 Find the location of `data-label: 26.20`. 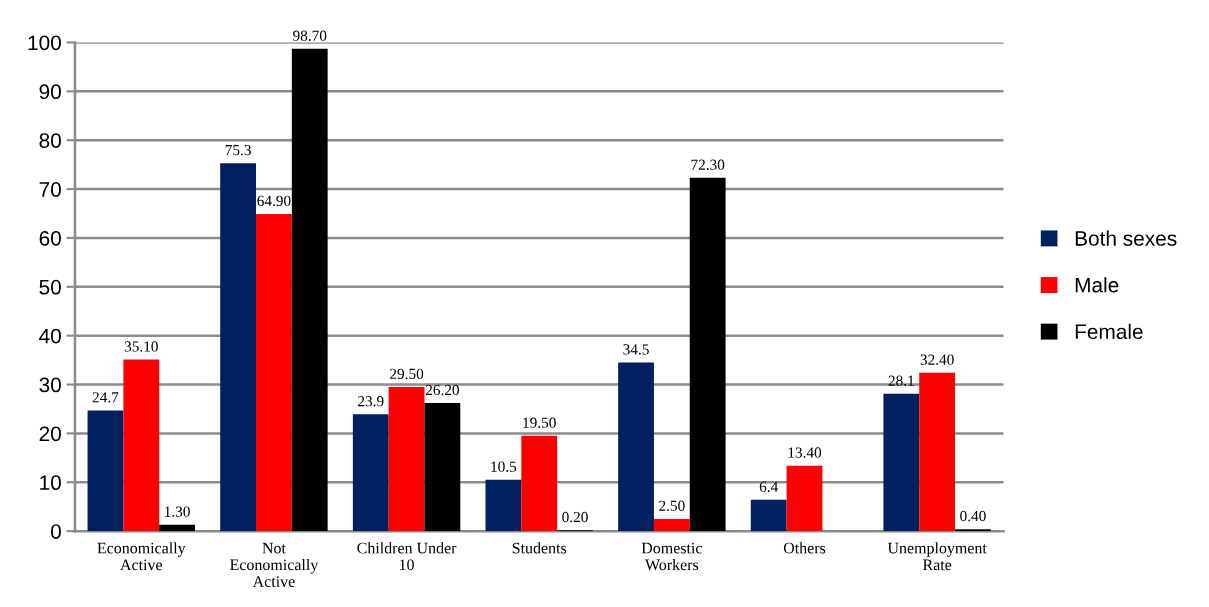

data-label: 26.20 is located at coordinates (442, 390).